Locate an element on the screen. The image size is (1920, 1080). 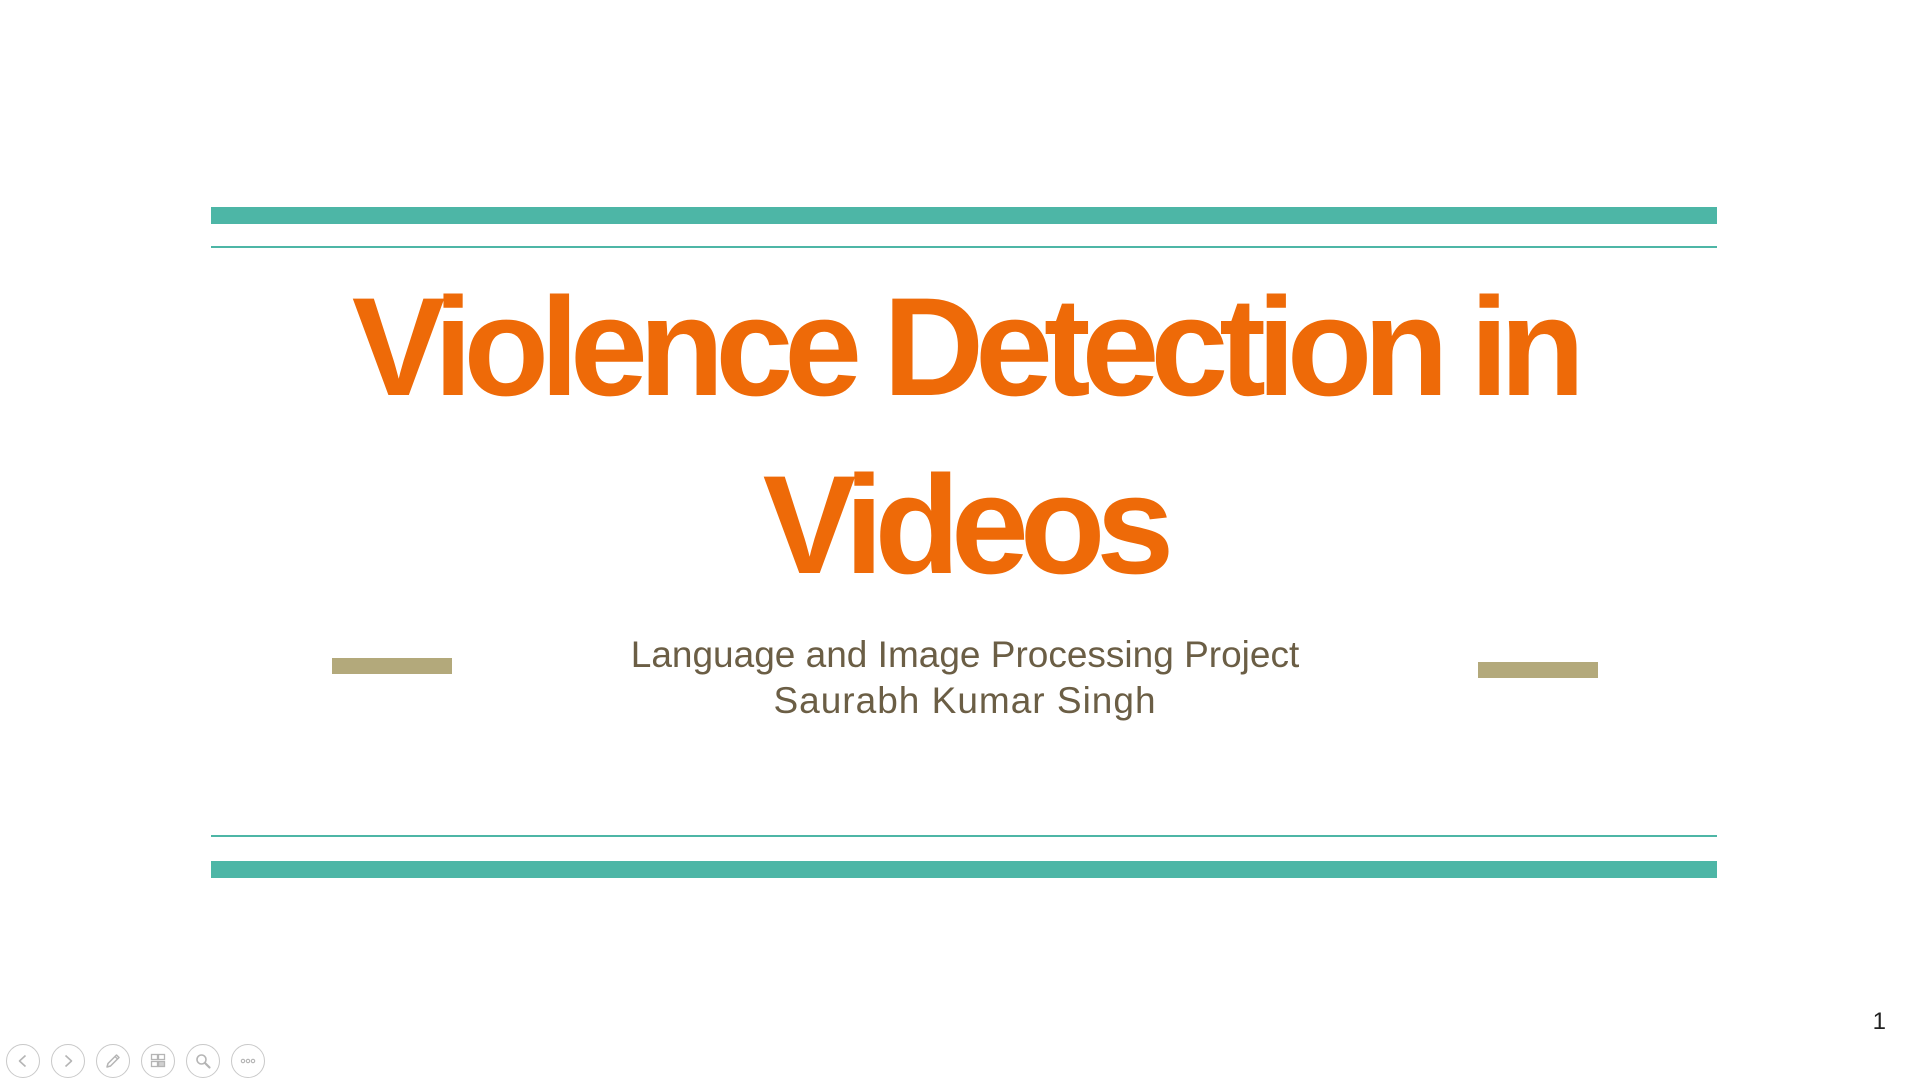
subtitle-author: Saurabh Kumar Singh is located at coordinates (965, 700).